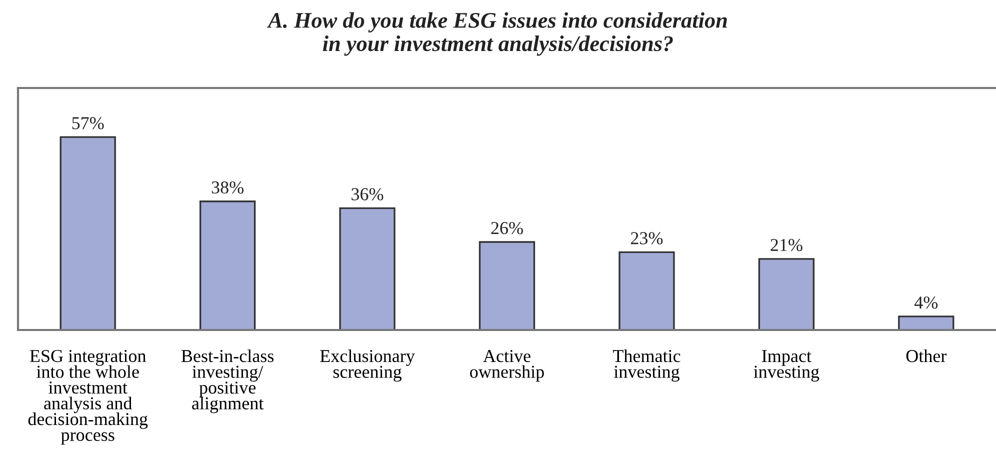  I want to click on data-label: 57%, so click(88, 123).